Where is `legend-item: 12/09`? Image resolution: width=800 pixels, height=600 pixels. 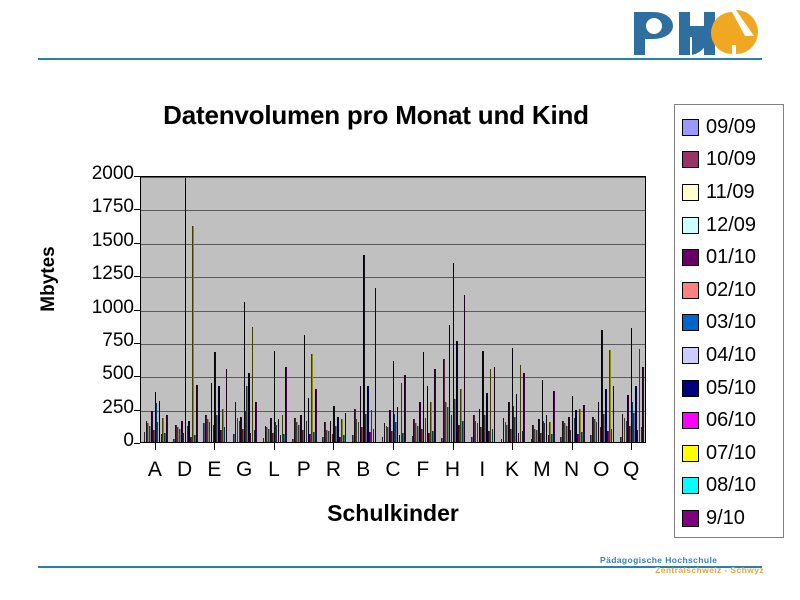 legend-item: 12/09 is located at coordinates (730, 225).